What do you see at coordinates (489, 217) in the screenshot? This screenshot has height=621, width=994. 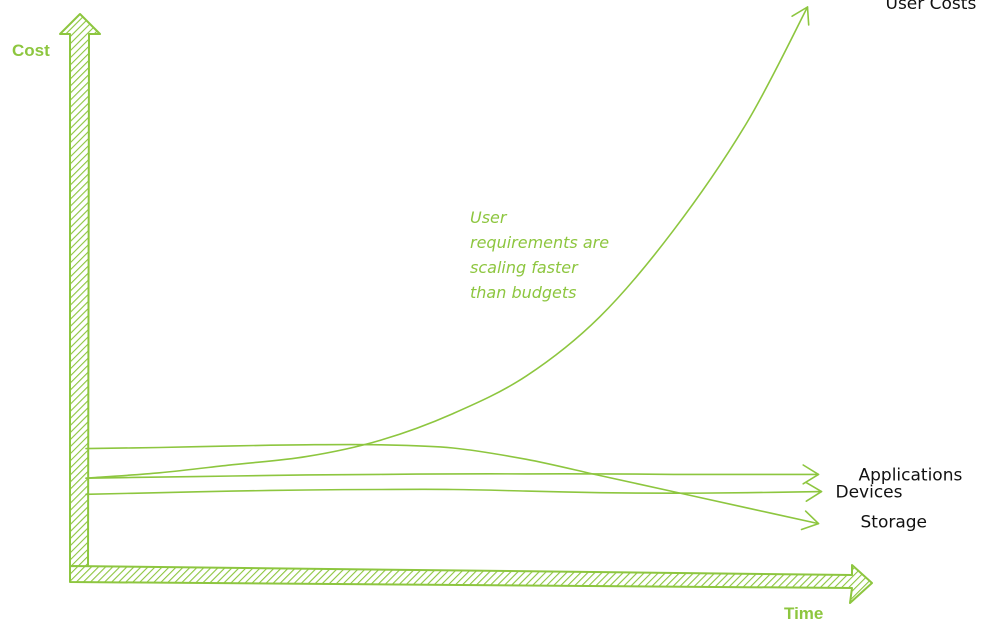 I see `annotation-line: User` at bounding box center [489, 217].